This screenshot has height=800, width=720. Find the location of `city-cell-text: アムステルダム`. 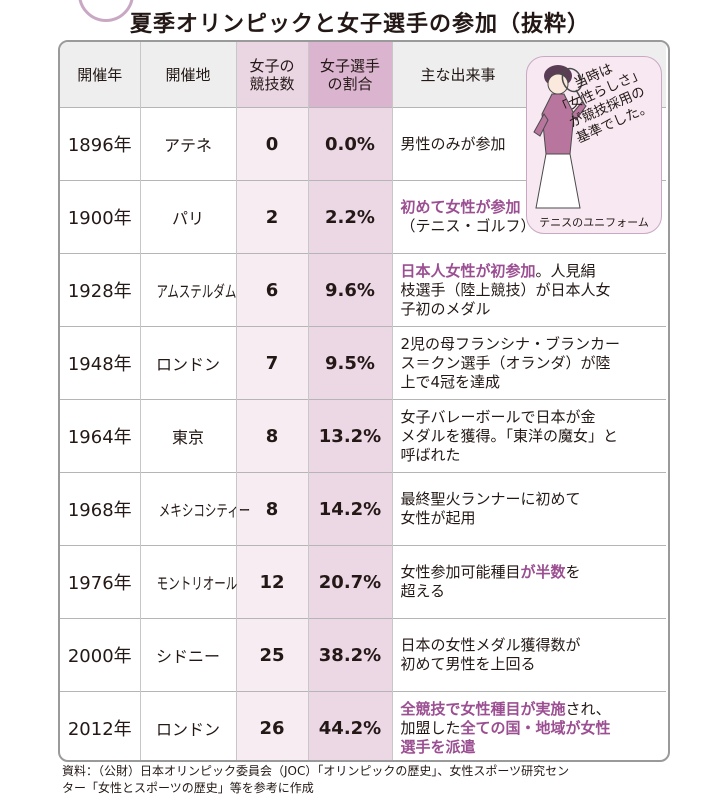

city-cell-text: アムステルダム is located at coordinates (196, 291).